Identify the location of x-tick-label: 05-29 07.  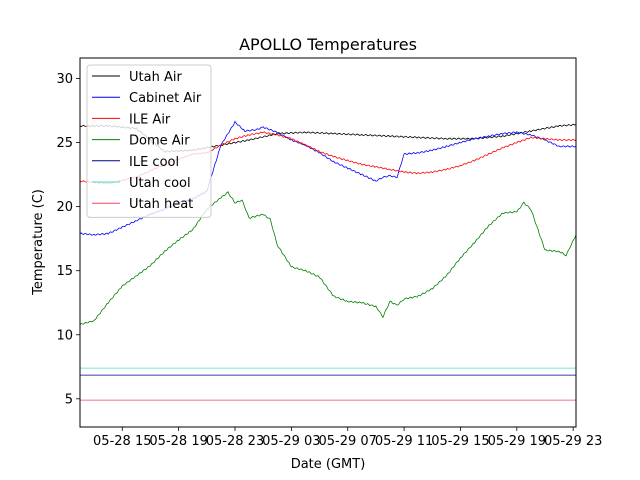
(348, 441).